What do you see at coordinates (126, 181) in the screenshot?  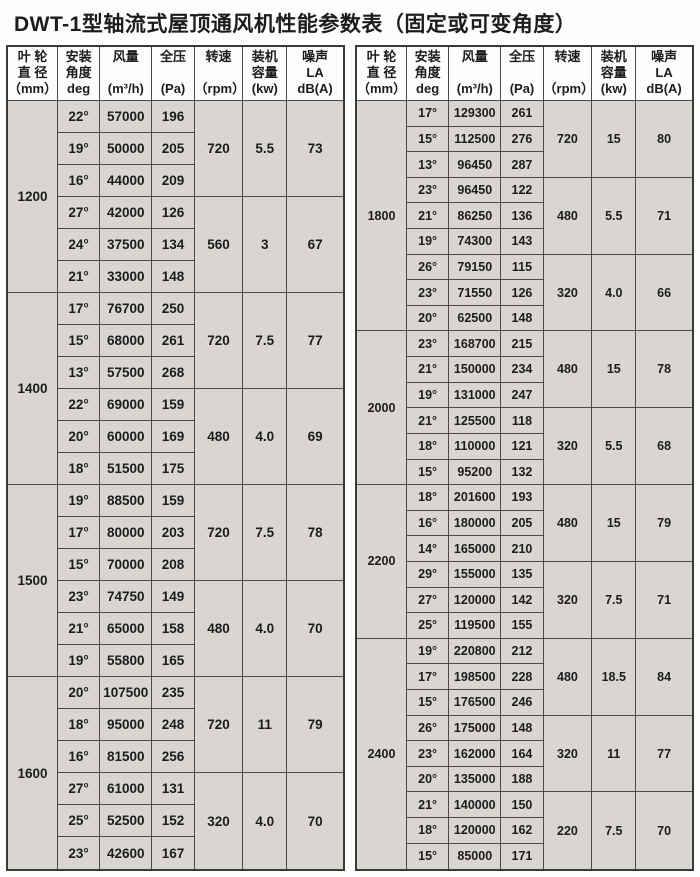 I see `cell-flow: 44000` at bounding box center [126, 181].